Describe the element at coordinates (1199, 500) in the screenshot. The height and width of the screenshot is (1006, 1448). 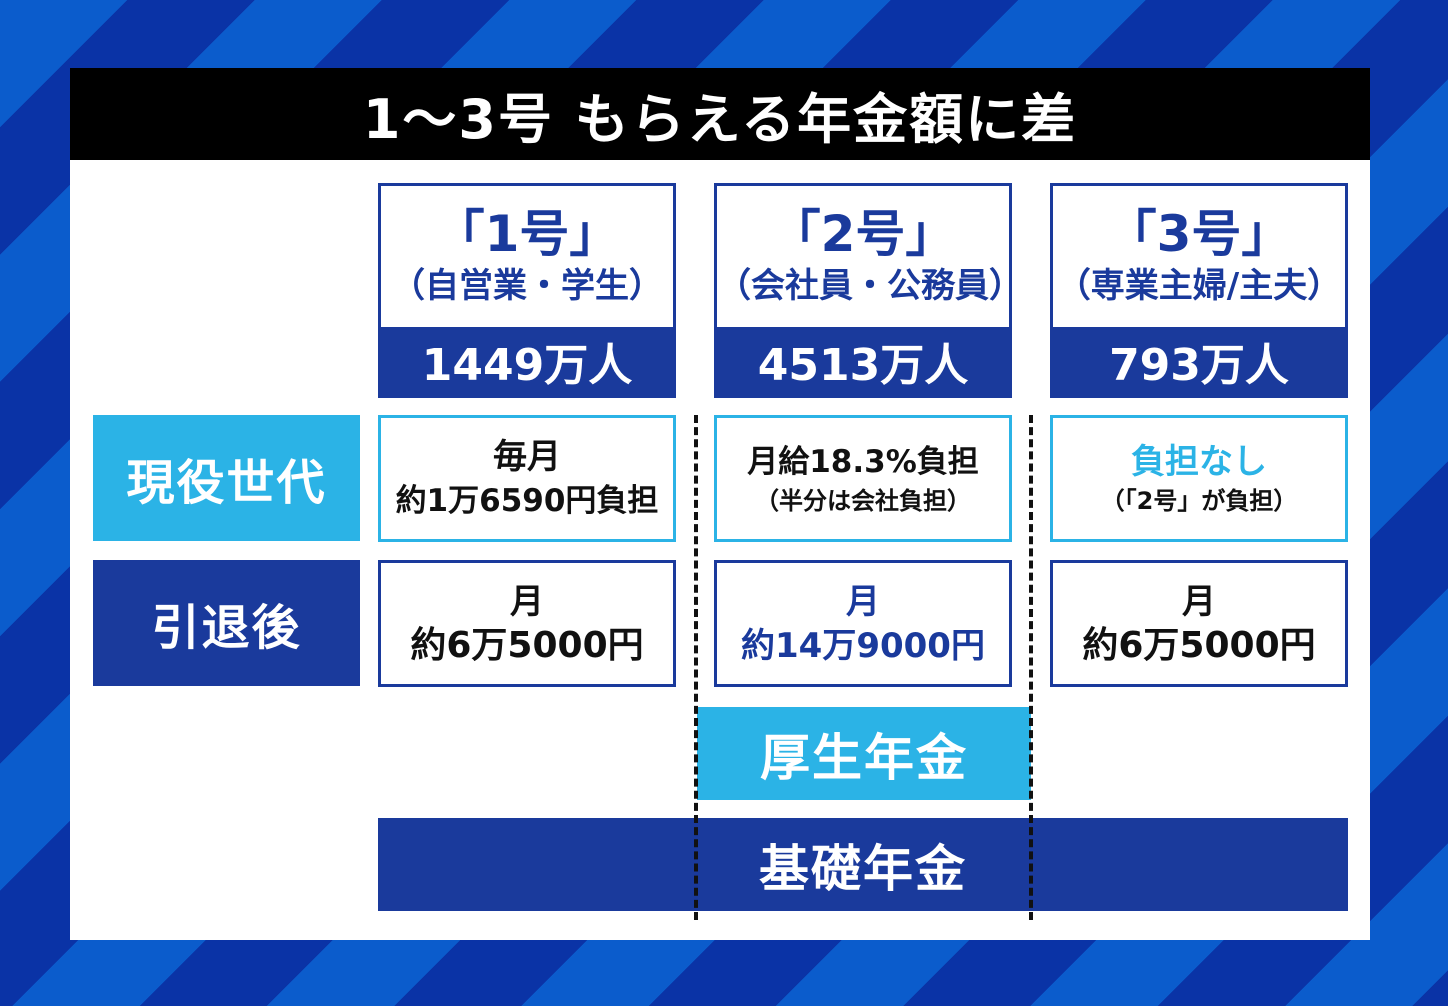
I see `cell-text: （「2号」が負担）` at that location.